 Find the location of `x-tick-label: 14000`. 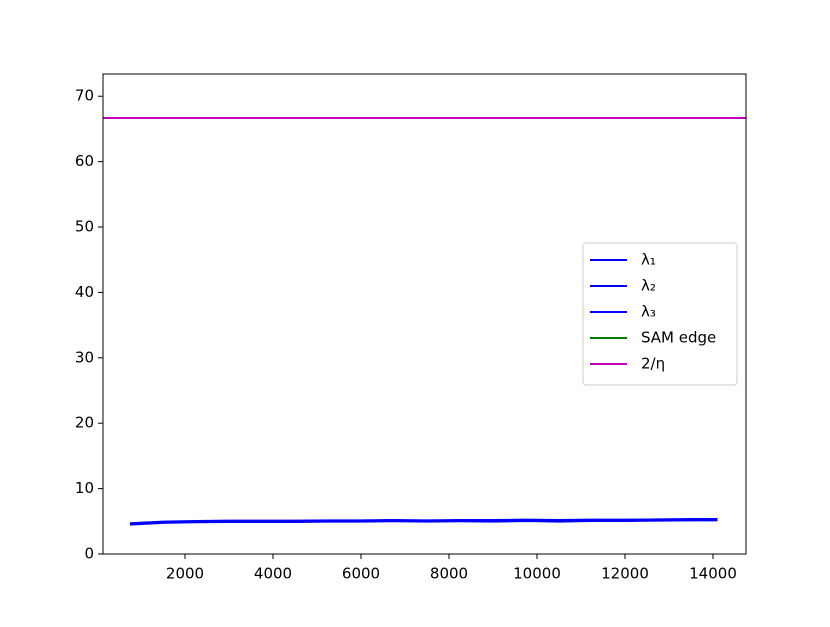

x-tick-label: 14000 is located at coordinates (713, 574).